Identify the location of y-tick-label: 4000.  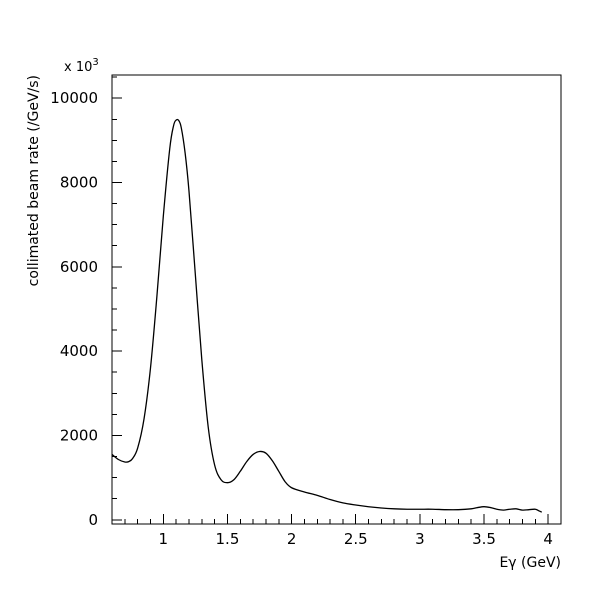
(79, 351).